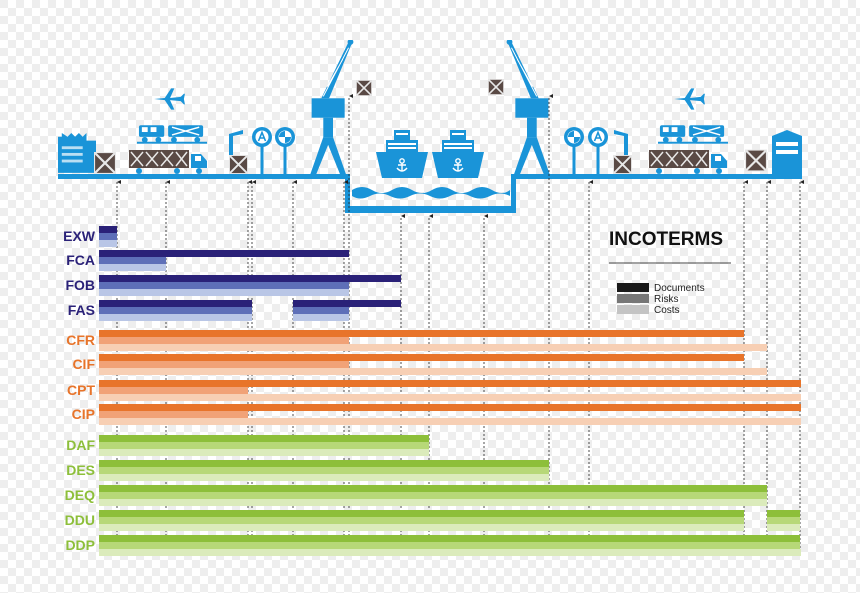 Image resolution: width=860 pixels, height=593 pixels. What do you see at coordinates (450, 552) in the screenshot?
I see `bar-ddp-cost` at bounding box center [450, 552].